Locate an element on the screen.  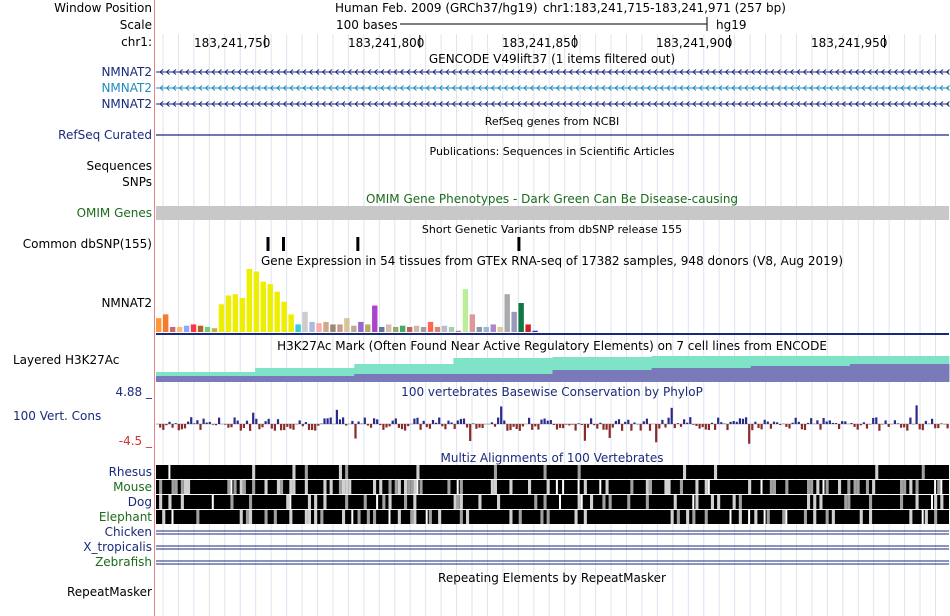
species-label-elephant: Elephant is located at coordinates (125, 517).